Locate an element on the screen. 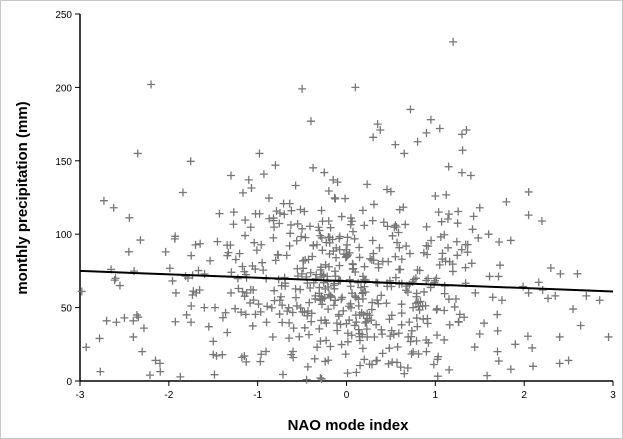 Image resolution: width=623 pixels, height=439 pixels. x-tick-label: 0 is located at coordinates (347, 395).